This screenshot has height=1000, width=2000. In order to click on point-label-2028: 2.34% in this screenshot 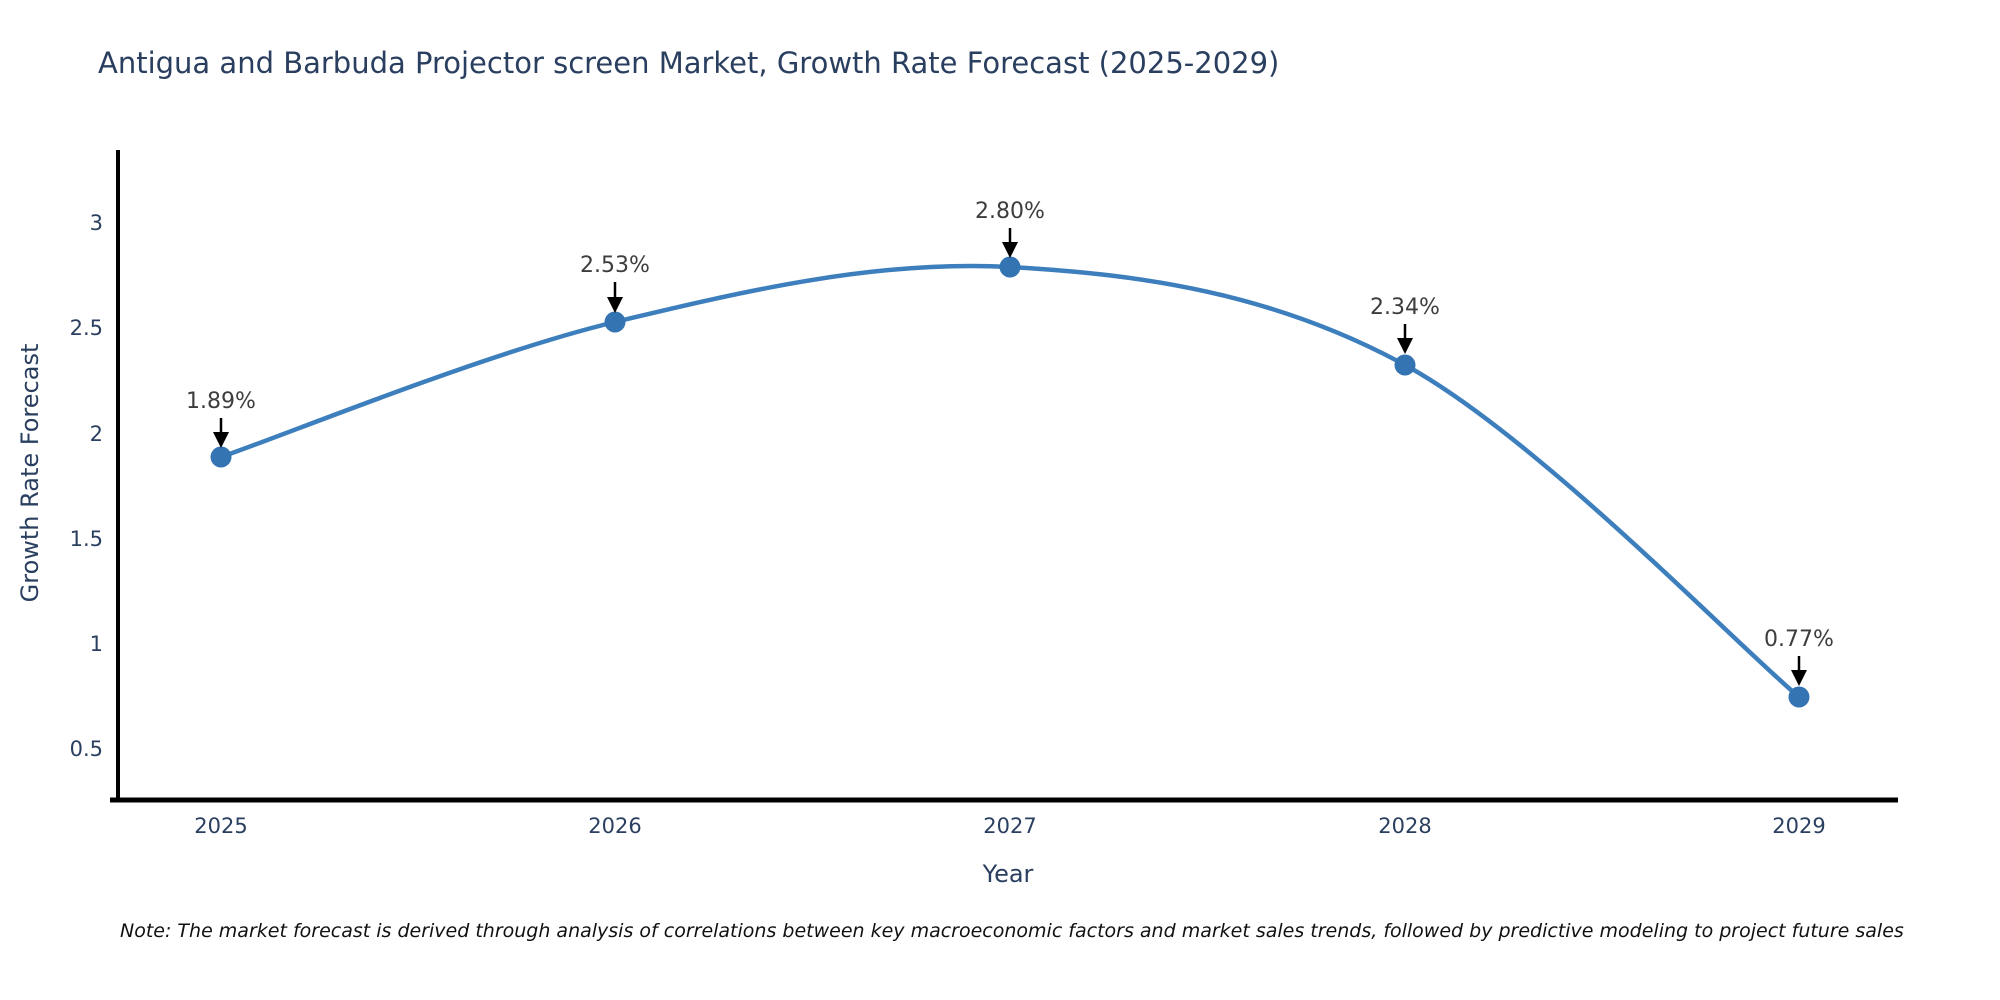, I will do `click(1405, 307)`.